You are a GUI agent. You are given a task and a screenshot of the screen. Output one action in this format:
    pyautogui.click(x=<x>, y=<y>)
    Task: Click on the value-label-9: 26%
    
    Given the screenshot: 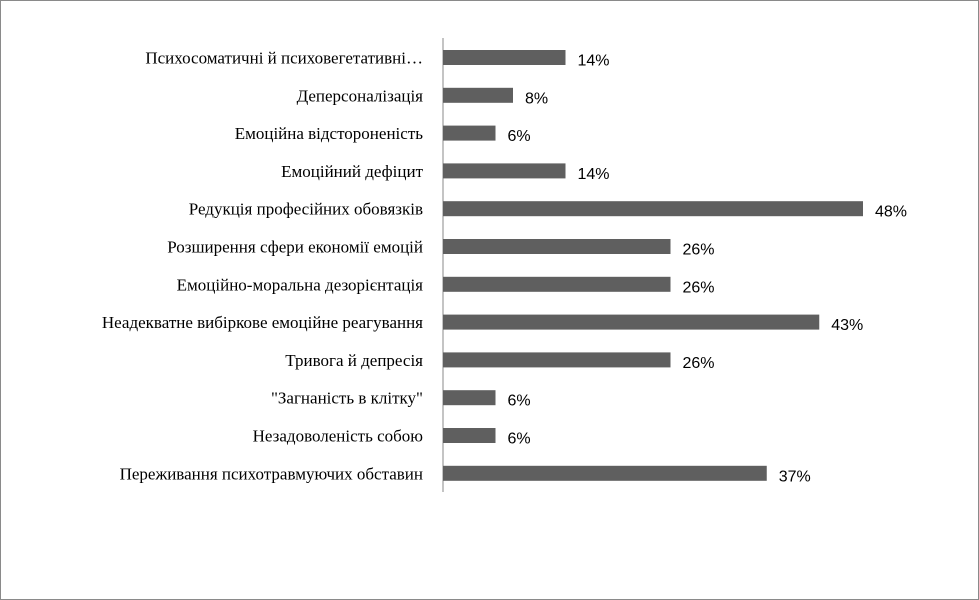 What is the action you would take?
    pyautogui.click(x=699, y=363)
    